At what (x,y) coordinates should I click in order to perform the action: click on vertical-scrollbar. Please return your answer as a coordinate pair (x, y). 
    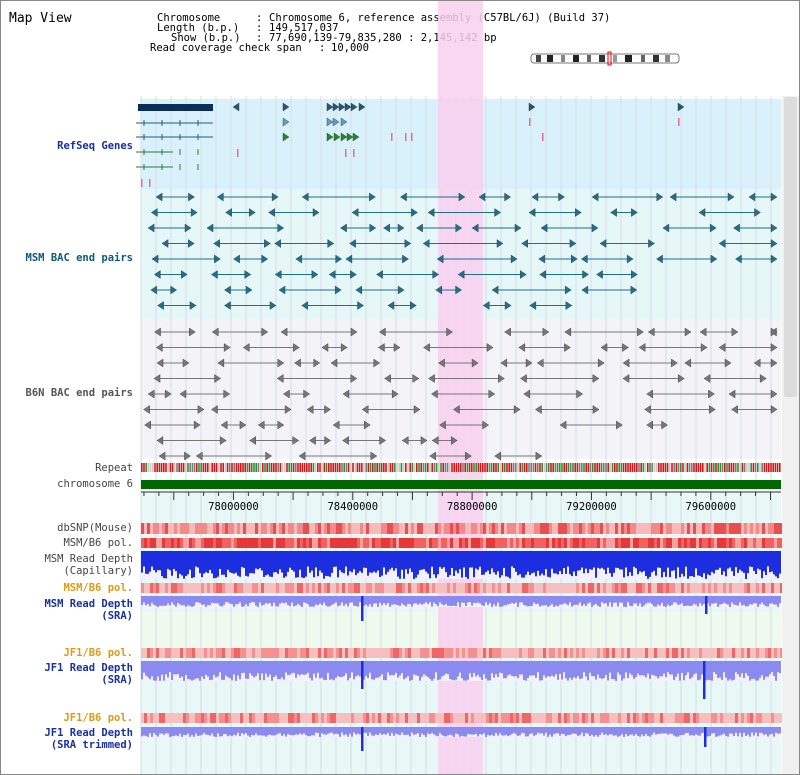
    Looking at the image, I should click on (790, 435).